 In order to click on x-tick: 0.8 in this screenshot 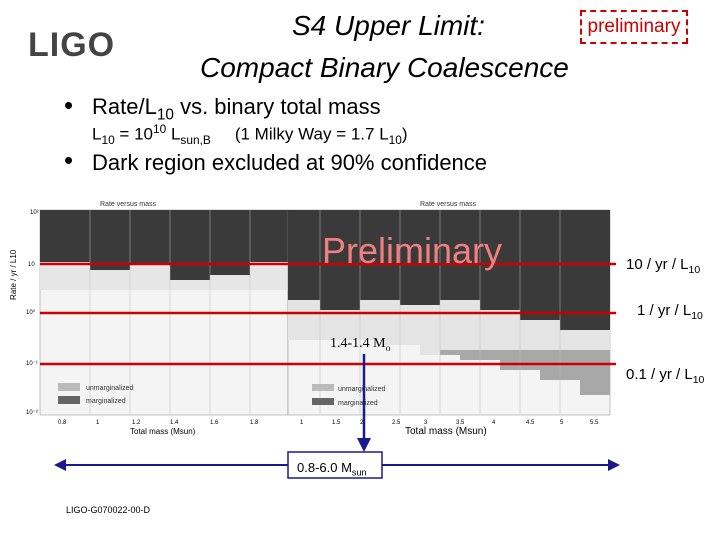, I will do `click(62, 423)`.